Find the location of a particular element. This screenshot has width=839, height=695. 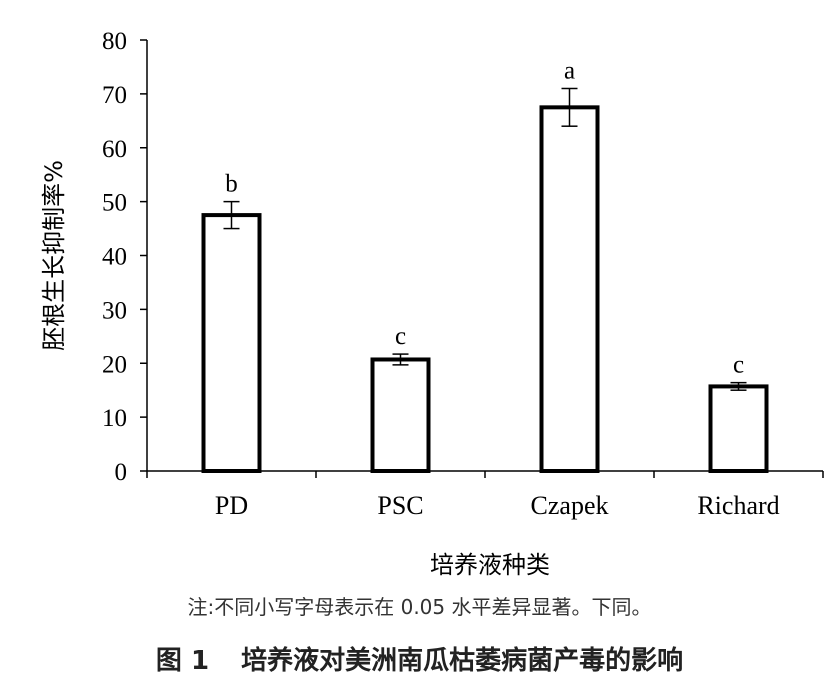

significance-label: b is located at coordinates (231, 184).